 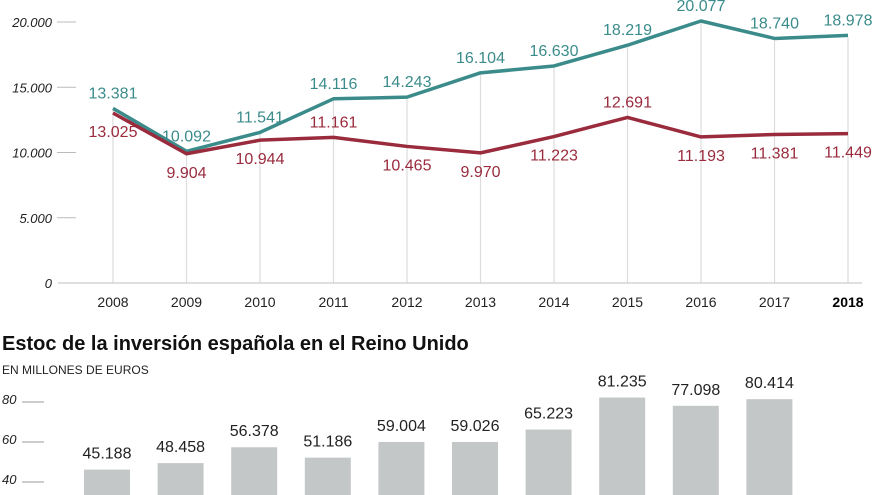 I want to click on data-label: 9.904, so click(x=186, y=173).